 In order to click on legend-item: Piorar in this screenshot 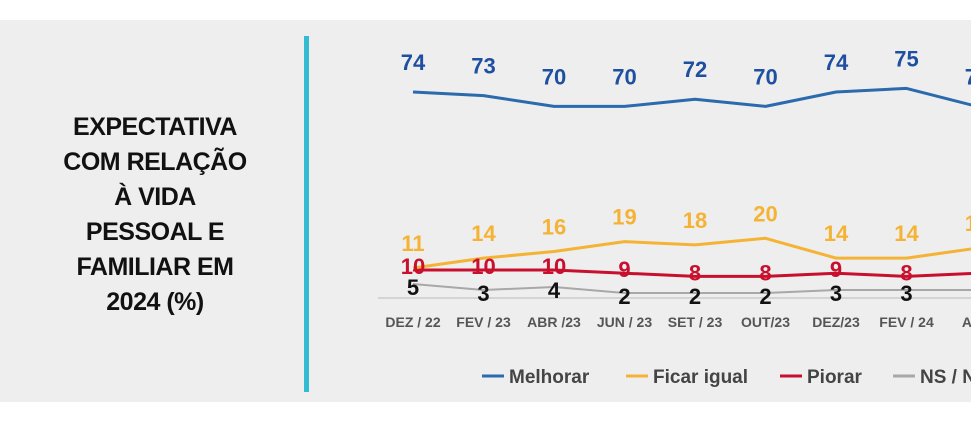, I will do `click(821, 377)`.